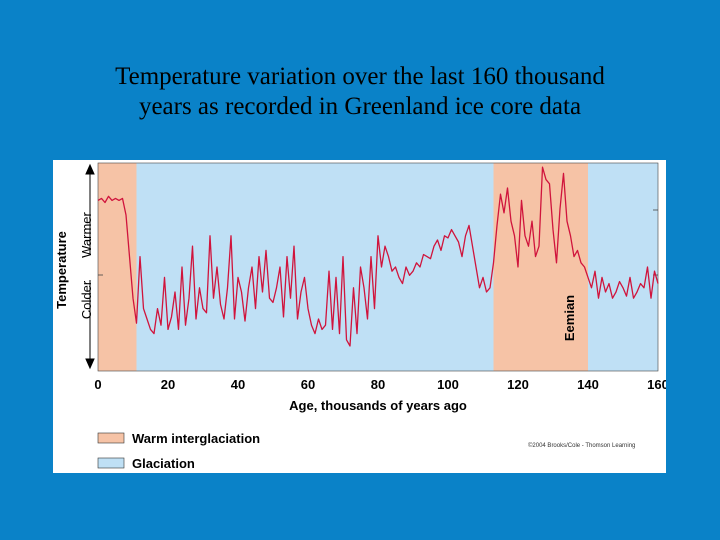 The height and width of the screenshot is (540, 720). Describe the element at coordinates (163, 463) in the screenshot. I see `legend-label-glaciation: Glaciation` at that location.